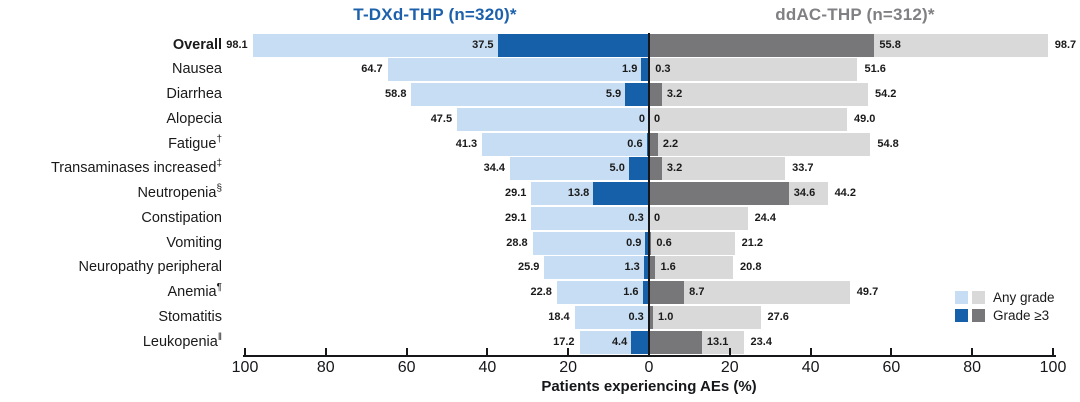  What do you see at coordinates (197, 44) in the screenshot?
I see `category-label: Overall` at bounding box center [197, 44].